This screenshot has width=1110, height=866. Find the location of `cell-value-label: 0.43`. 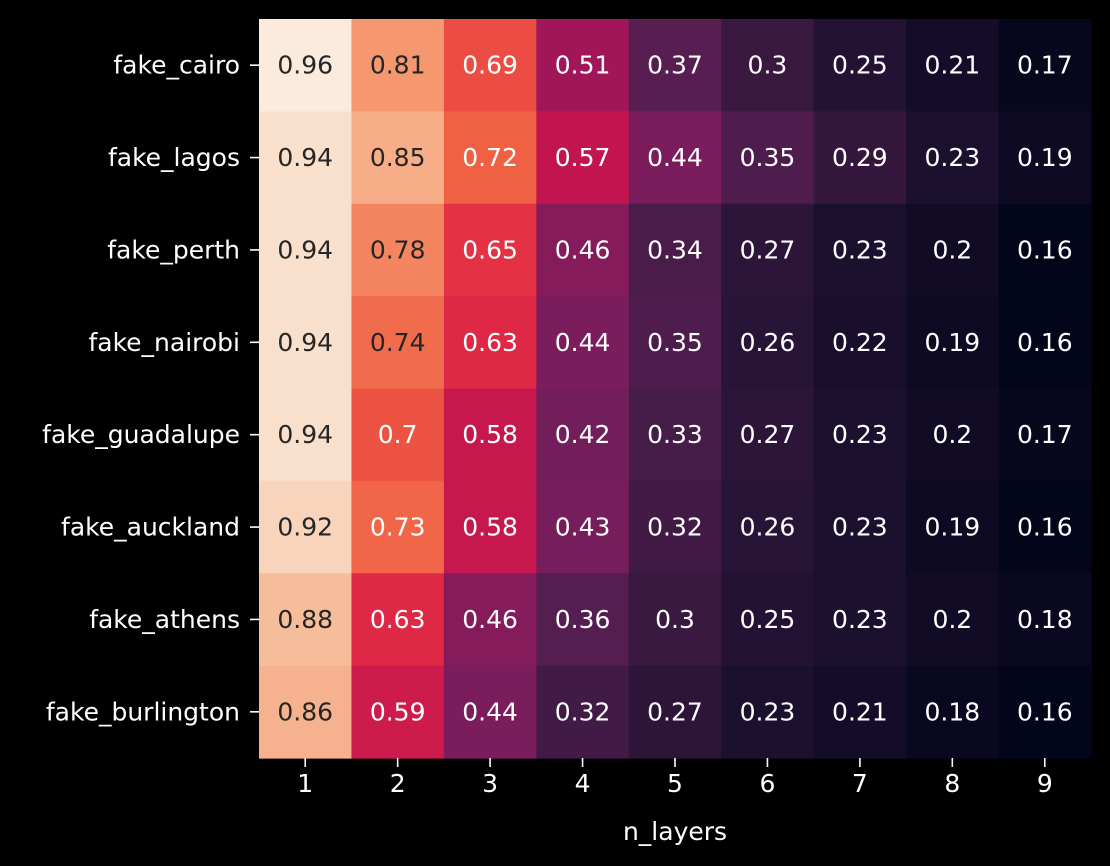

cell-value-label: 0.43 is located at coordinates (583, 527).